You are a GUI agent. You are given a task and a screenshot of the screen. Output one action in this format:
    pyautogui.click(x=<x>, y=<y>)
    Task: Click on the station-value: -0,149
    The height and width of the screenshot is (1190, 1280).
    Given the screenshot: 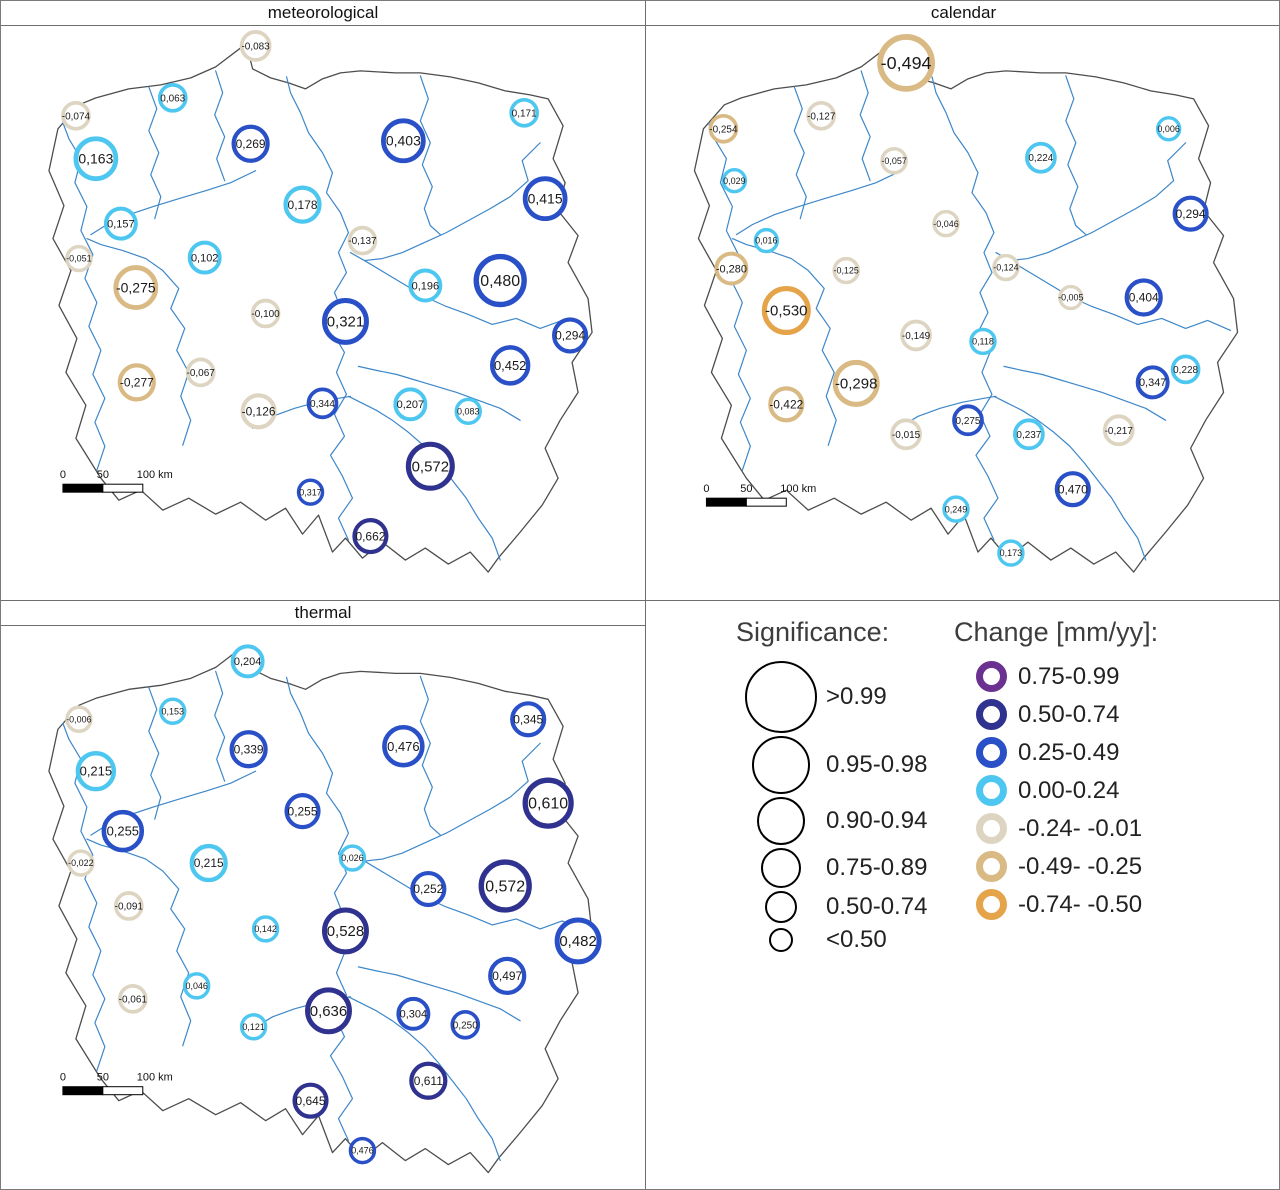 What is the action you would take?
    pyautogui.click(x=916, y=336)
    